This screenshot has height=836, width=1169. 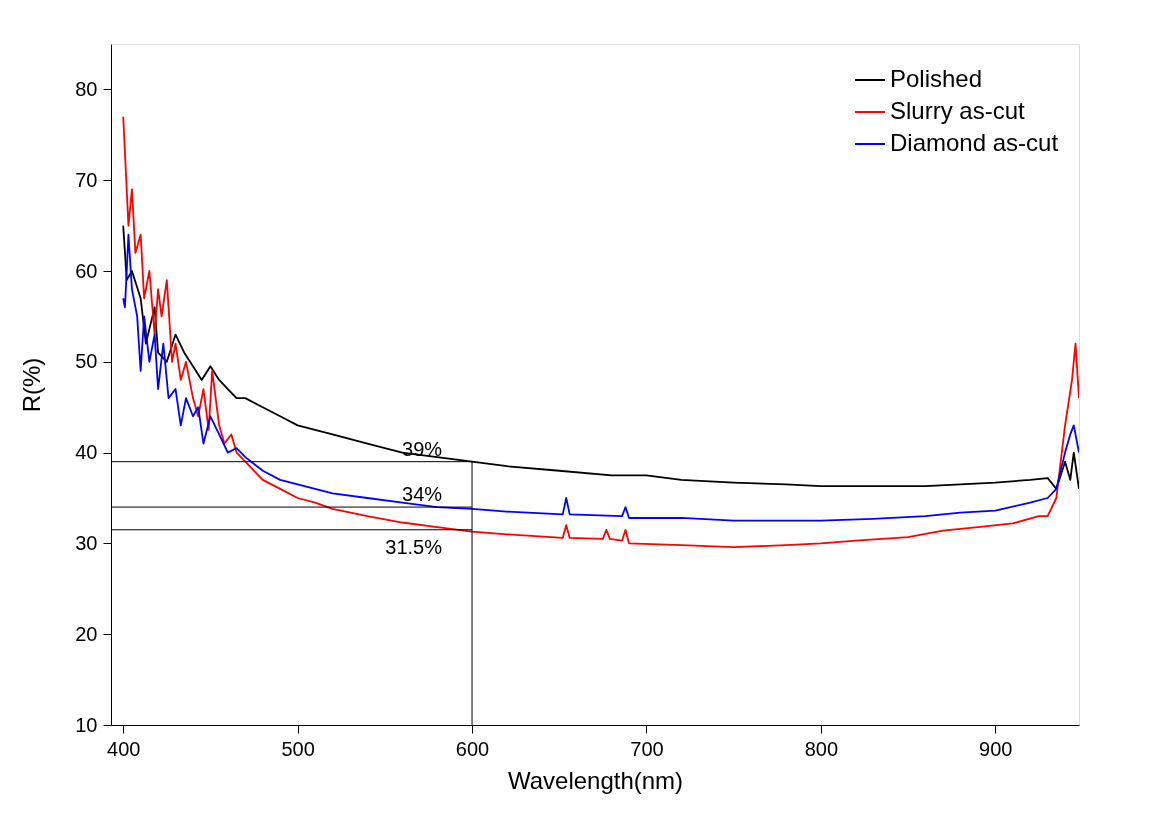 I want to click on x-tick-label: 500, so click(x=298, y=748).